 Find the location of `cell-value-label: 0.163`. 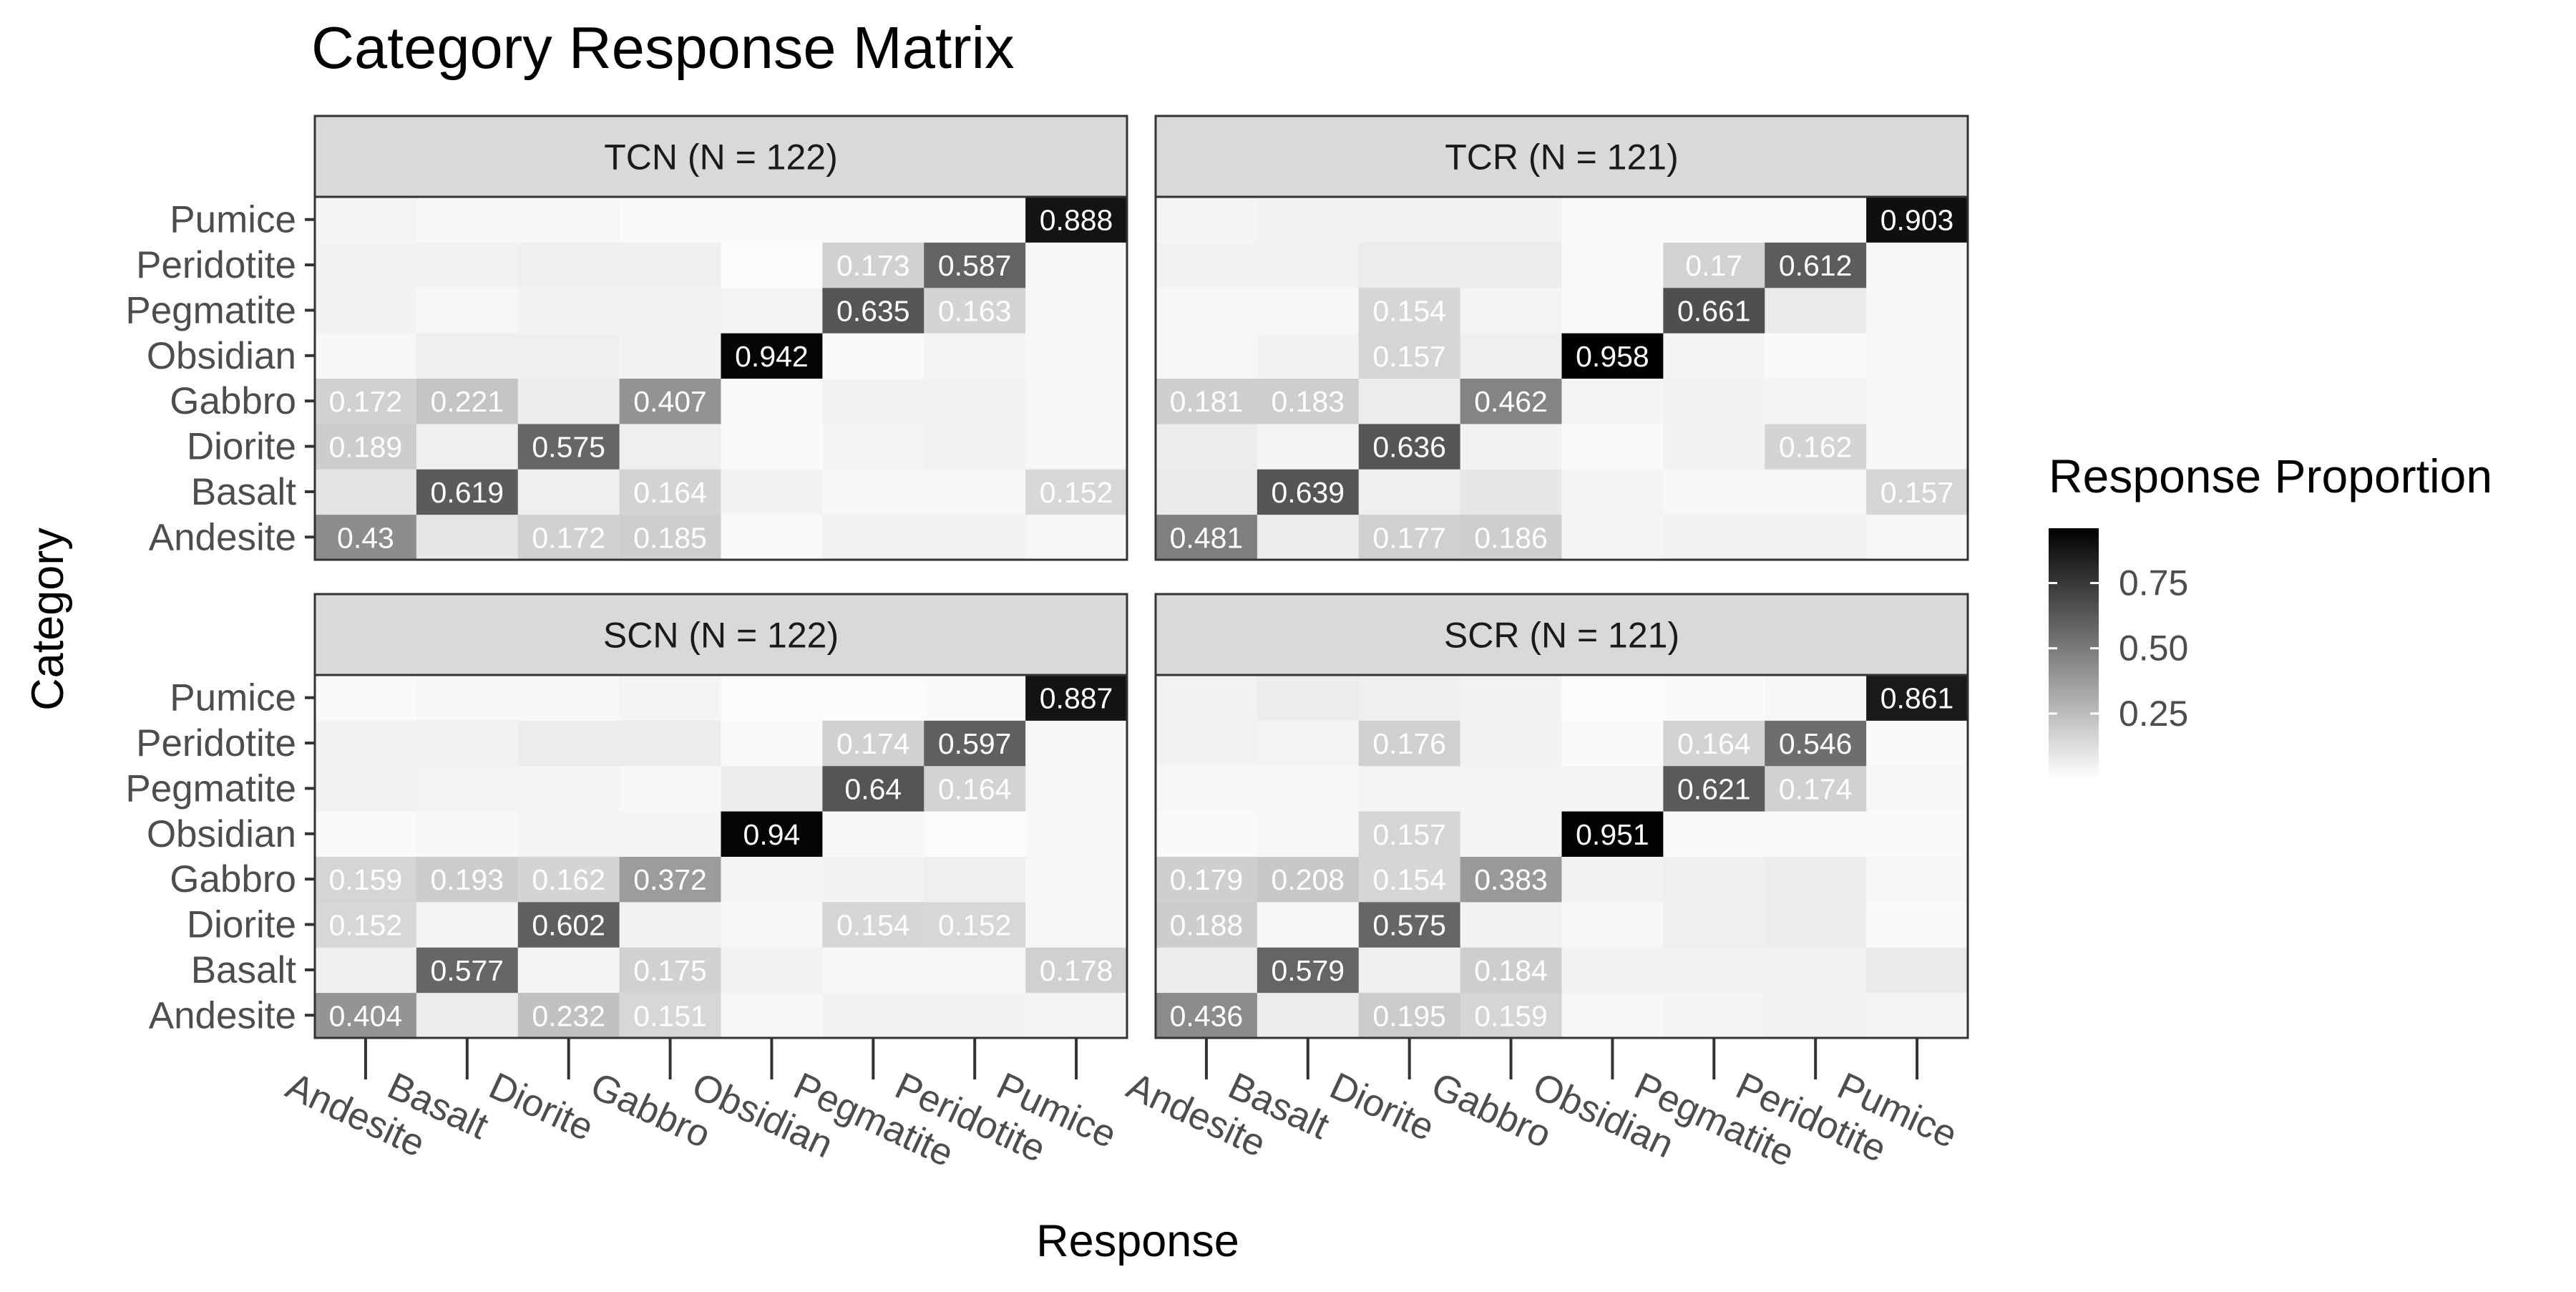

cell-value-label: 0.163 is located at coordinates (975, 310).